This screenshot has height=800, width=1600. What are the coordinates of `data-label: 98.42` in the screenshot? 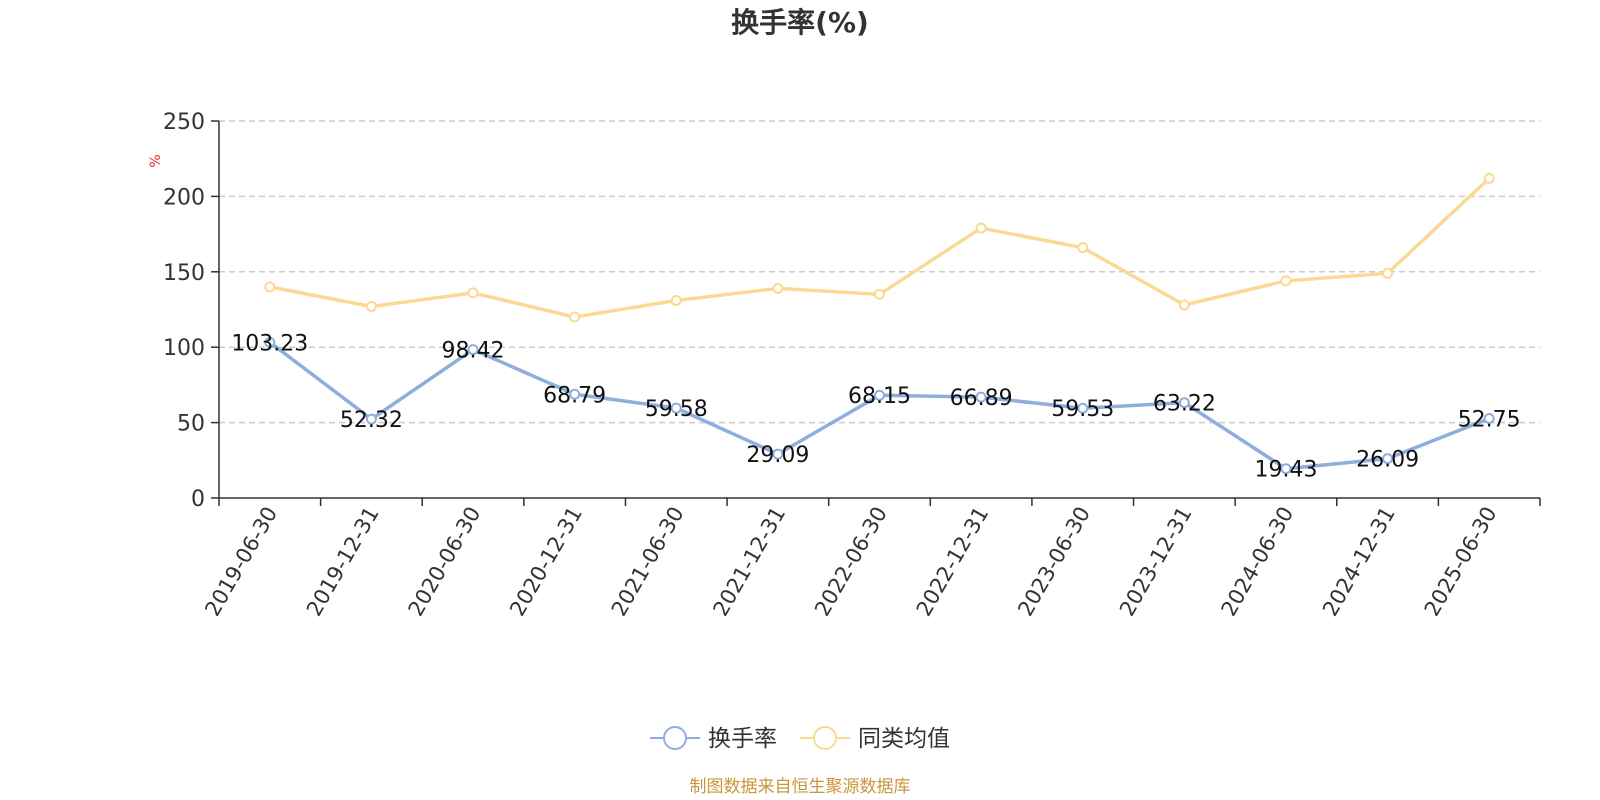 It's located at (473, 351).